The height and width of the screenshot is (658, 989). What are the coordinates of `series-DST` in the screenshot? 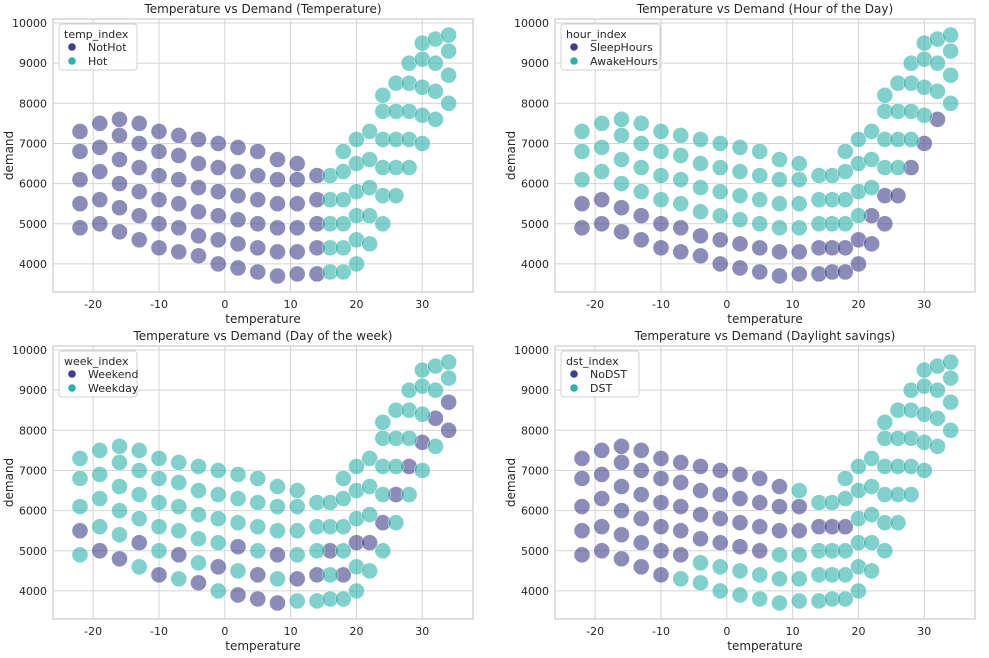 It's located at (815, 482).